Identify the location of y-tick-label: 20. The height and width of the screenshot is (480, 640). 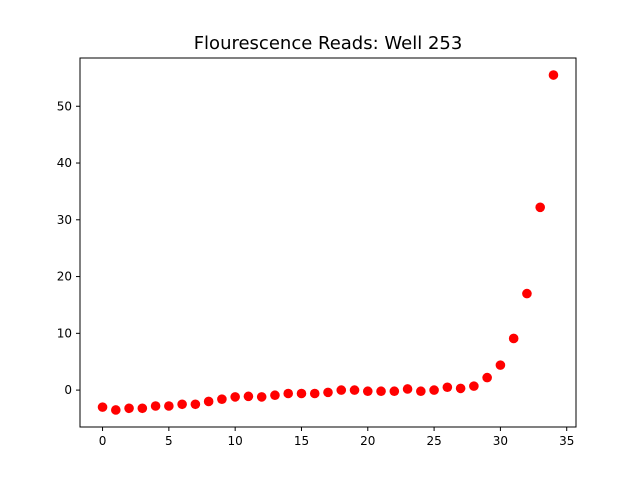
(64, 277).